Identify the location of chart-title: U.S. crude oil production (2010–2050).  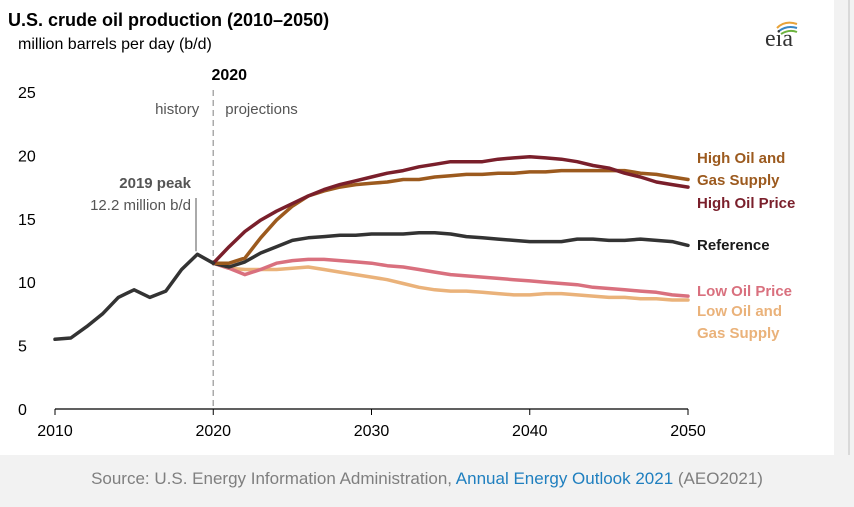
(169, 20).